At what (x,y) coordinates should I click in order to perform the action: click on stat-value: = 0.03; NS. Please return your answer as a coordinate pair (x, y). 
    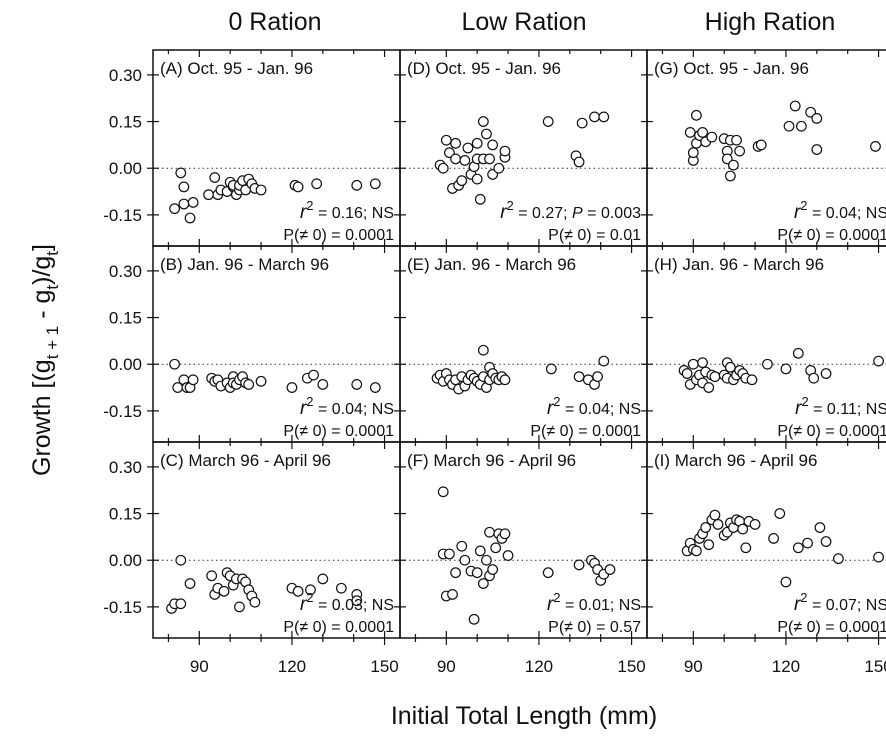
    Looking at the image, I should click on (354, 605).